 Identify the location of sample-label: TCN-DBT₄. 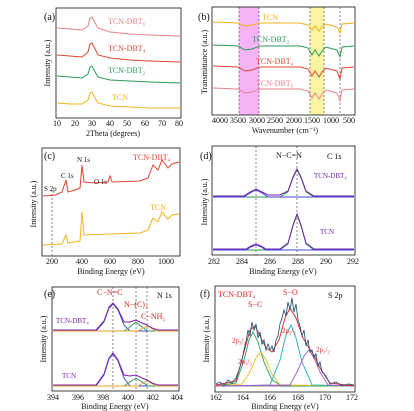
(237, 294).